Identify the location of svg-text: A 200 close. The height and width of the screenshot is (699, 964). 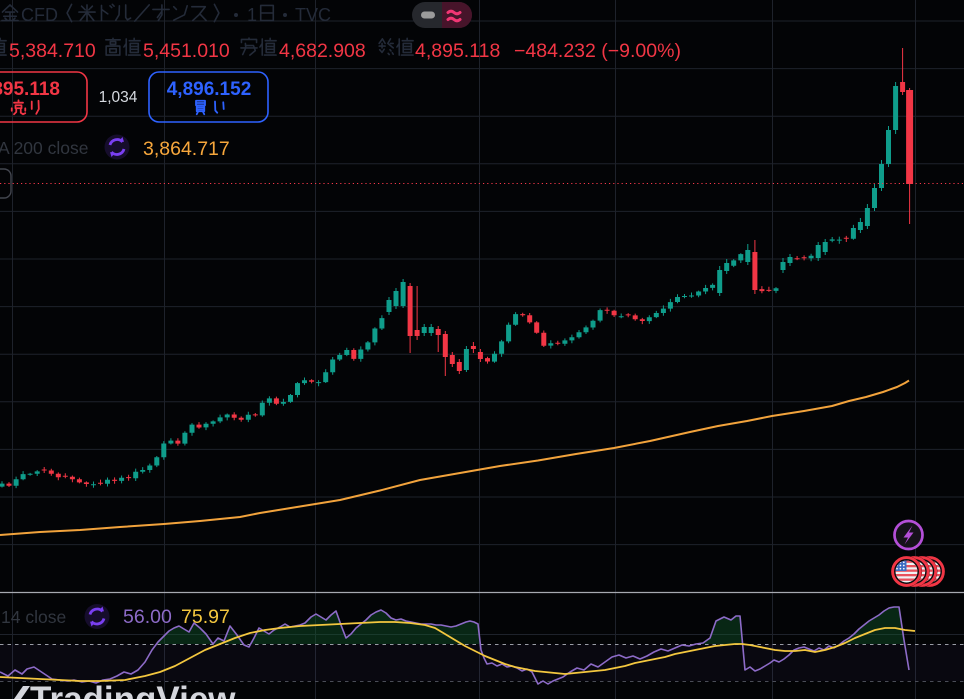
(44, 148).